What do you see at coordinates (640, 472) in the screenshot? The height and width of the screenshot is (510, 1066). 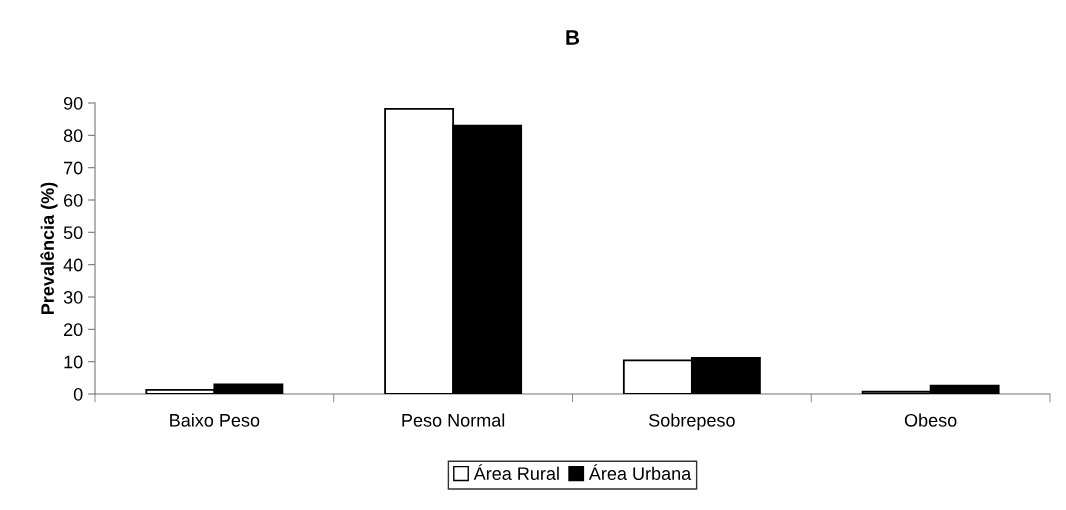 I see `legend-label: Área Urbana` at bounding box center [640, 472].